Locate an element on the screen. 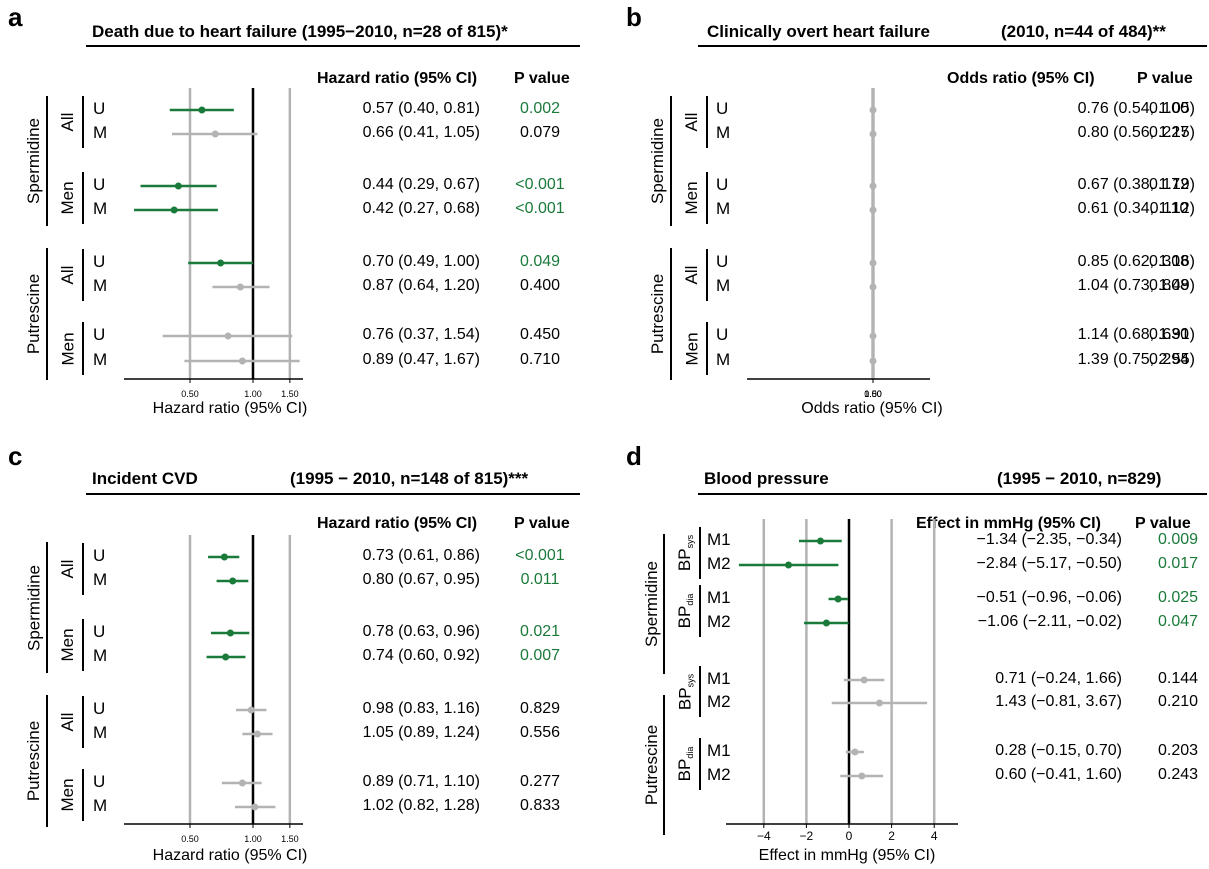  x-tick-label: 1.50 is located at coordinates (290, 839).